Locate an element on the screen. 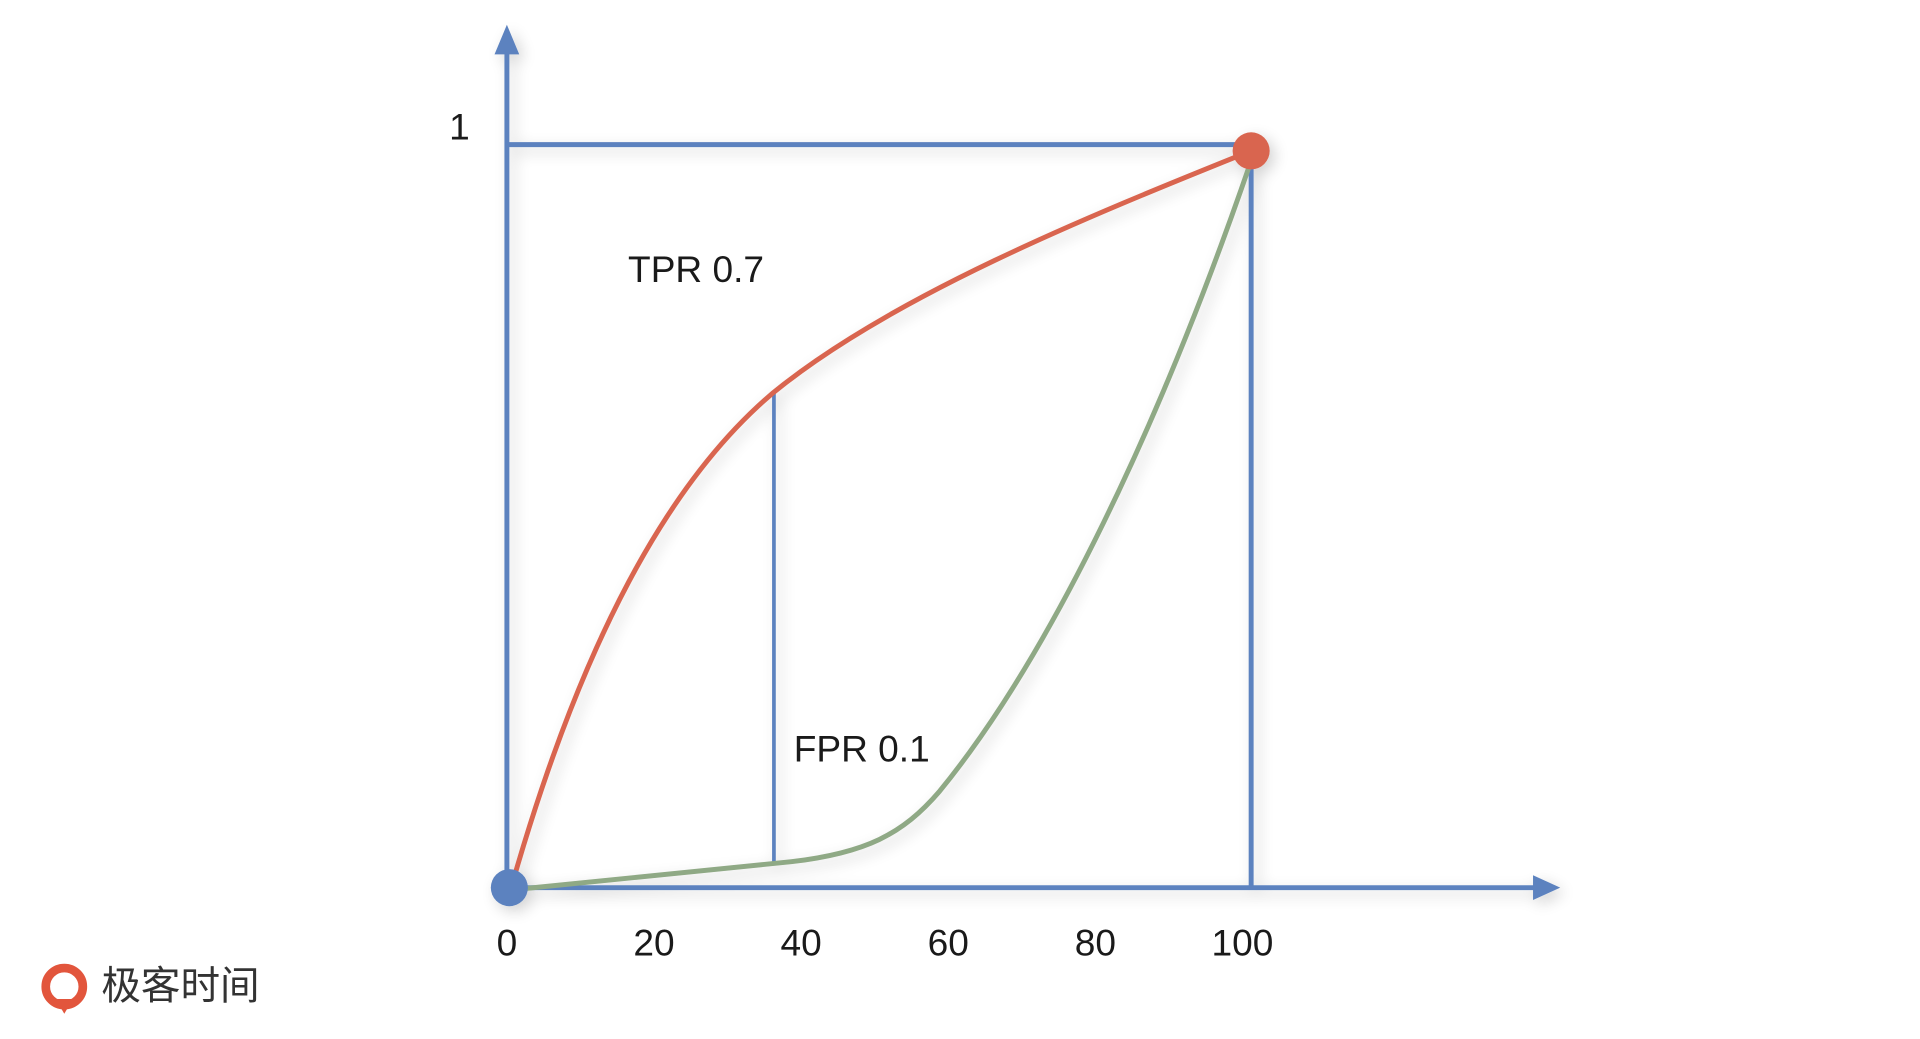  x-tick-label: 80 is located at coordinates (1095, 943).